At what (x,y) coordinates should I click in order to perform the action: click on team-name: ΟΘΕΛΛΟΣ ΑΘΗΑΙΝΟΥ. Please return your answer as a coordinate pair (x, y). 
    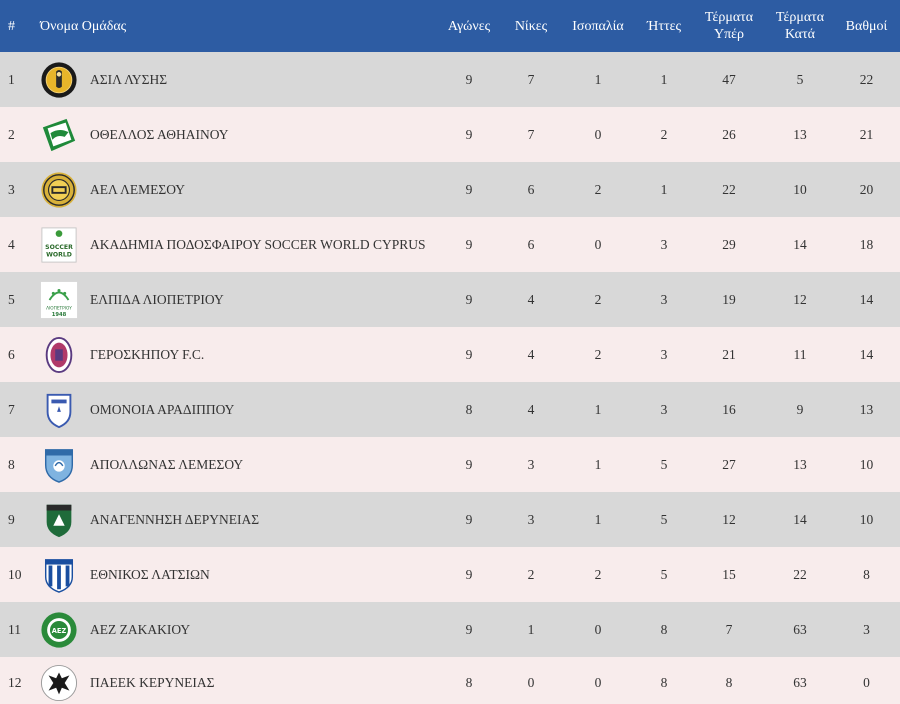
    Looking at the image, I should click on (159, 134).